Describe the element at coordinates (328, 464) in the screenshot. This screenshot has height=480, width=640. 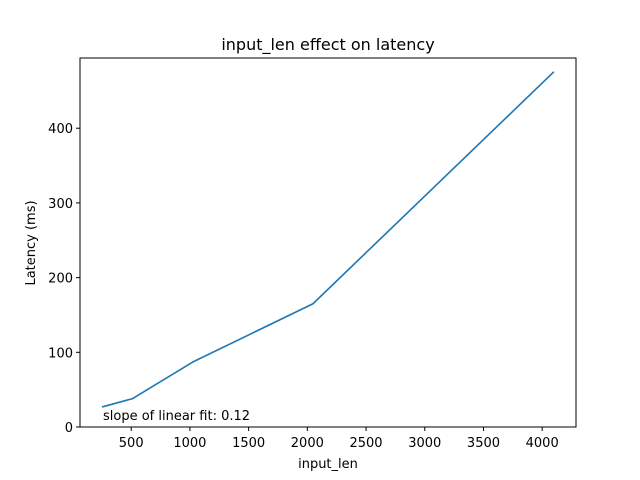
I see `x-axis-label: input_len` at that location.